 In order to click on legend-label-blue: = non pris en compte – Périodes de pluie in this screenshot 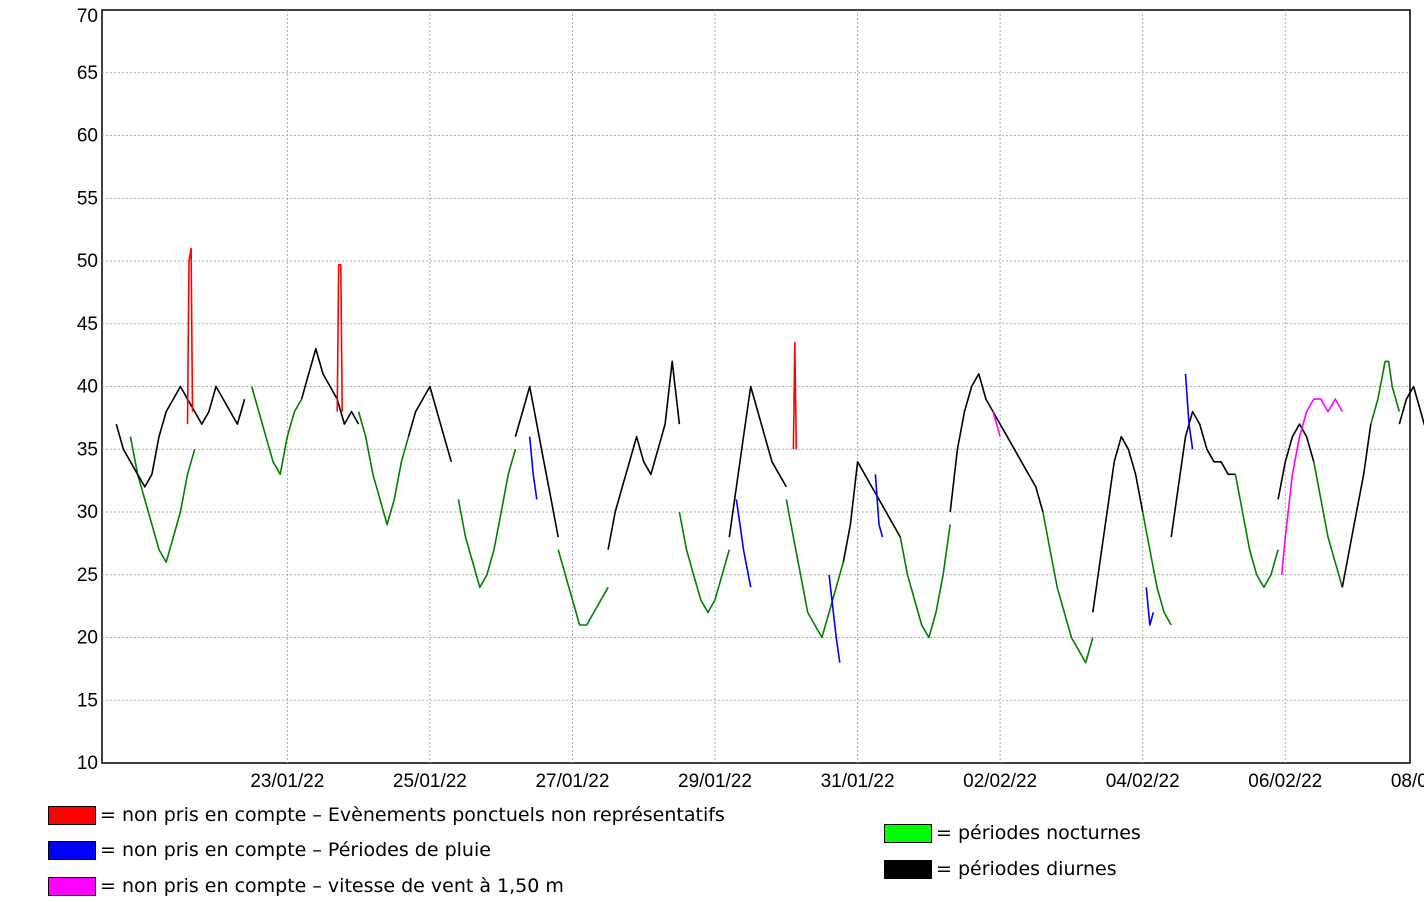, I will do `click(295, 850)`.